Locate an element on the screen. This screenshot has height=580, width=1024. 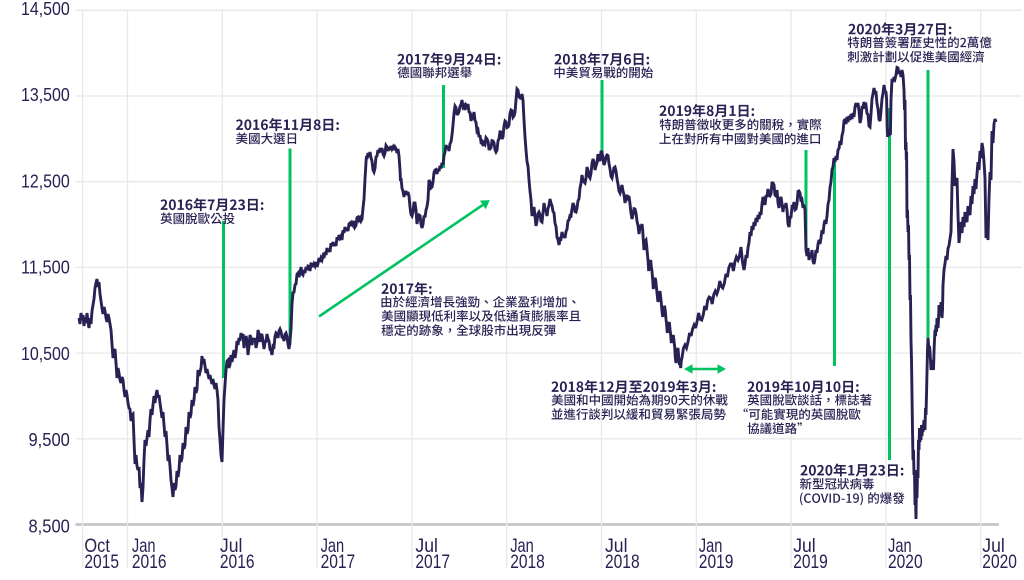
svg-text: 14,500 is located at coordinates (45, 9).